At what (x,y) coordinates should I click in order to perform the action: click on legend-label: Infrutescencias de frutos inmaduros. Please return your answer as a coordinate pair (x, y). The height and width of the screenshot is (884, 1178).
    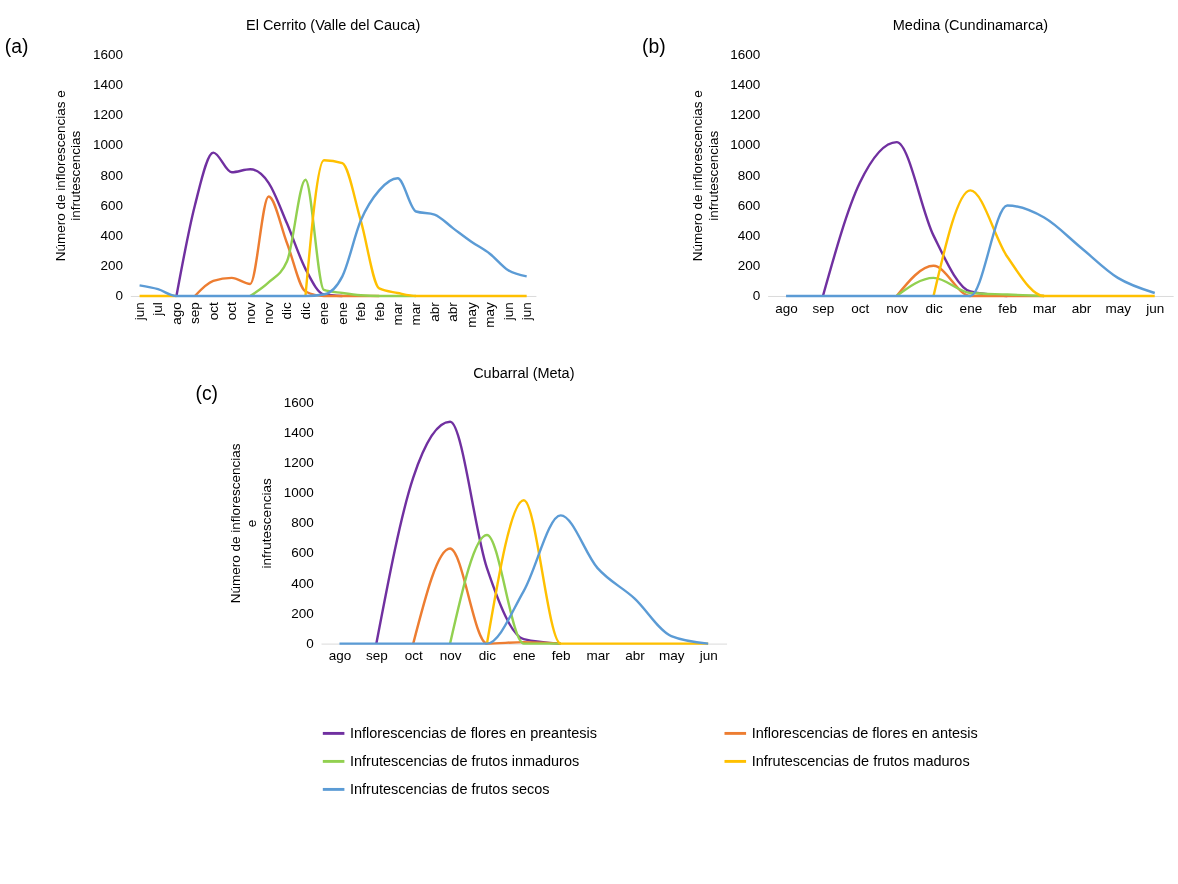
    Looking at the image, I should click on (465, 761).